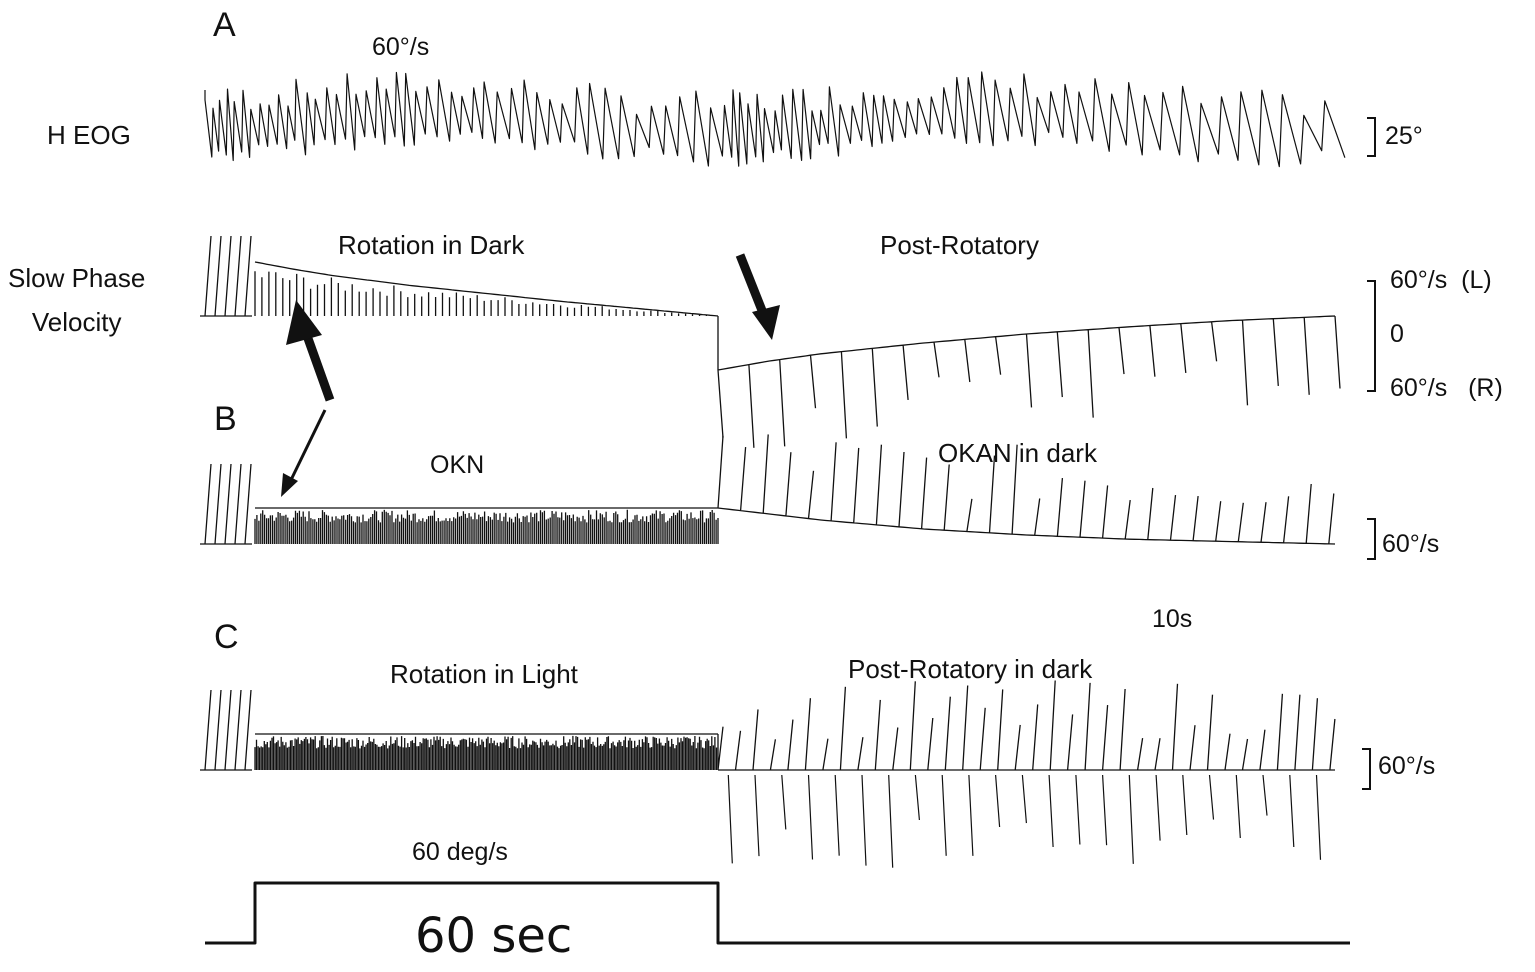 The height and width of the screenshot is (972, 1535). What do you see at coordinates (1371, 137) in the screenshot?
I see `heog-scale-bar` at bounding box center [1371, 137].